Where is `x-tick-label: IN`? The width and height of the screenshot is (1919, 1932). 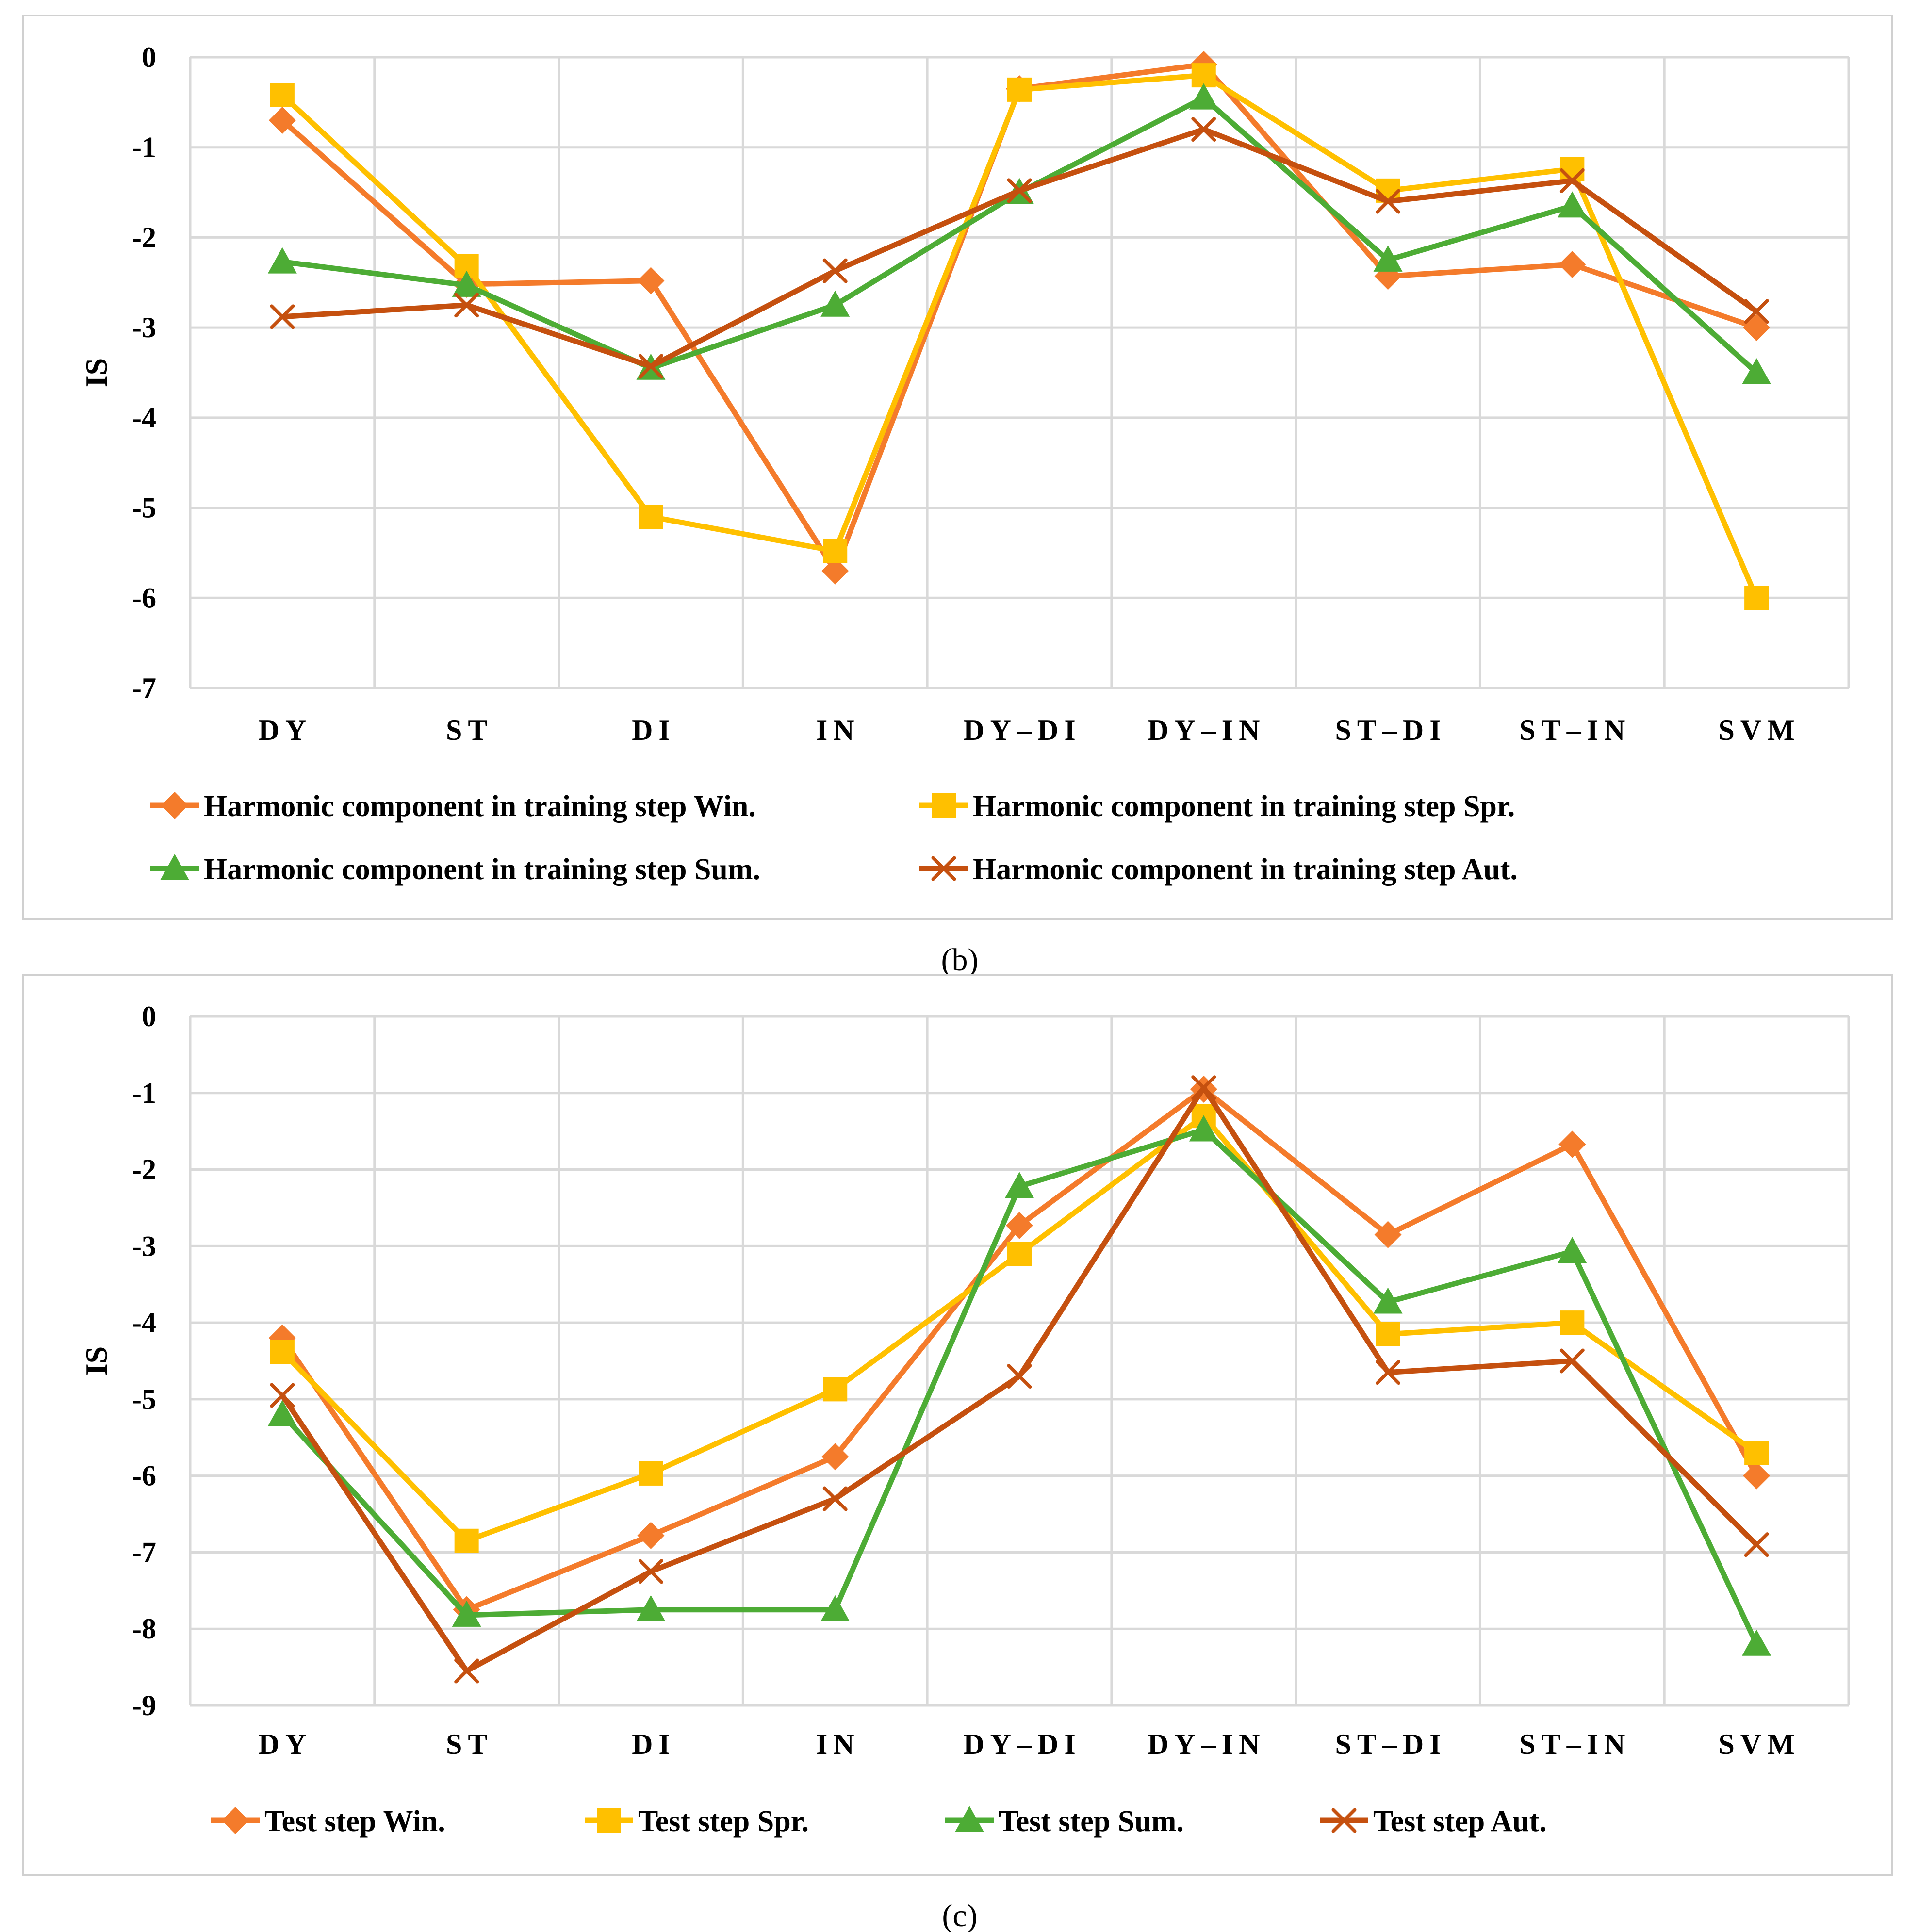 x-tick-label: IN is located at coordinates (838, 730).